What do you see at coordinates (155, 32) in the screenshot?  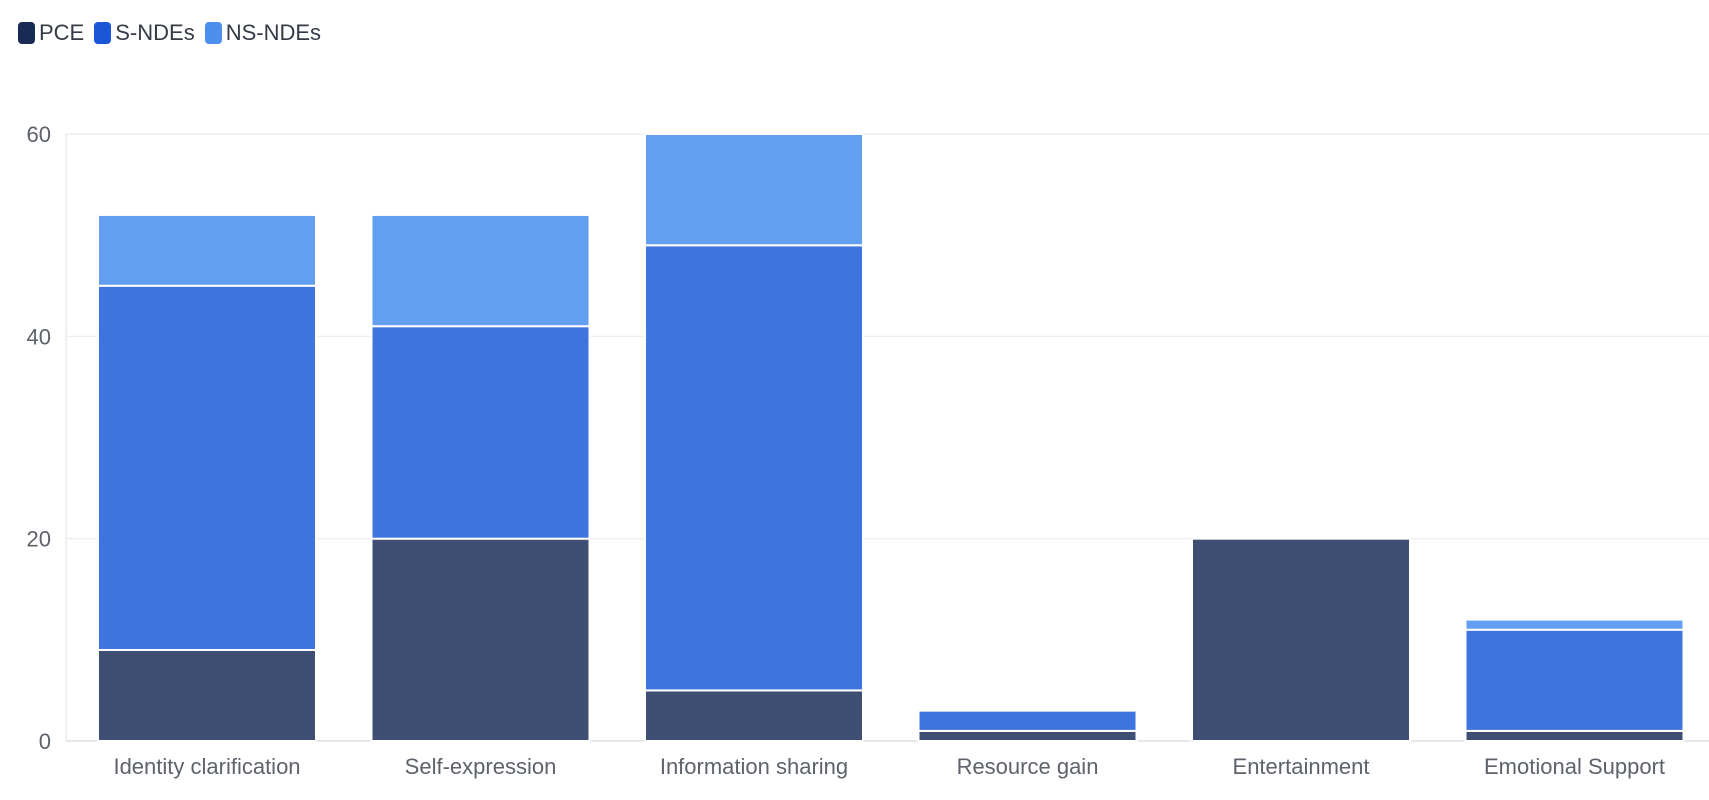 I see `legend-label-s-ndes: S-NDEs` at bounding box center [155, 32].